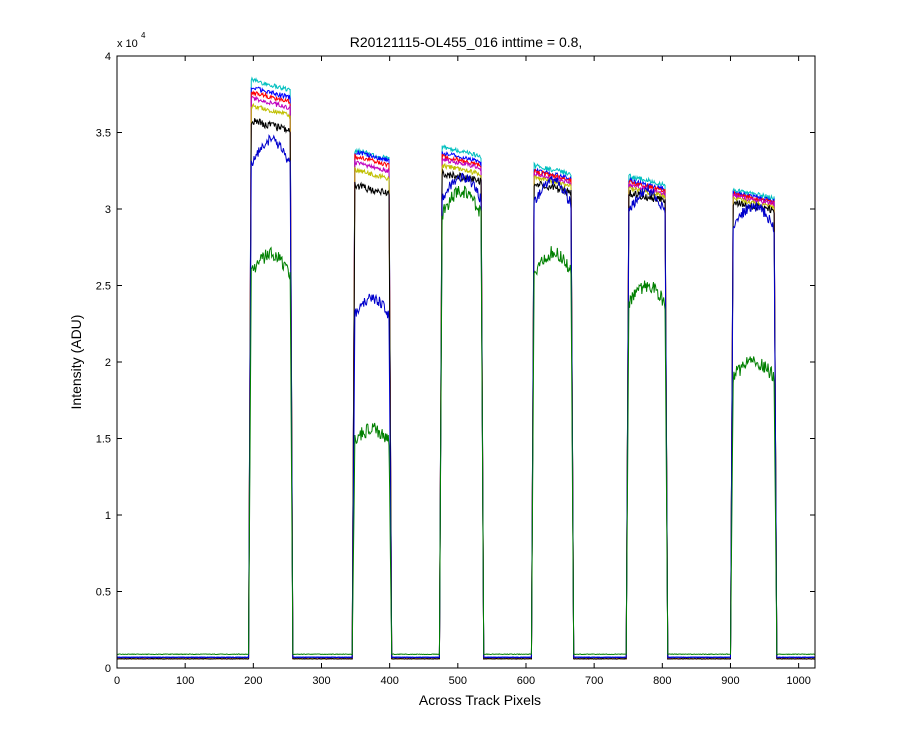 Image resolution: width=900 pixels, height=750 pixels. What do you see at coordinates (108, 363) in the screenshot?
I see `y-tick-label: 2` at bounding box center [108, 363].